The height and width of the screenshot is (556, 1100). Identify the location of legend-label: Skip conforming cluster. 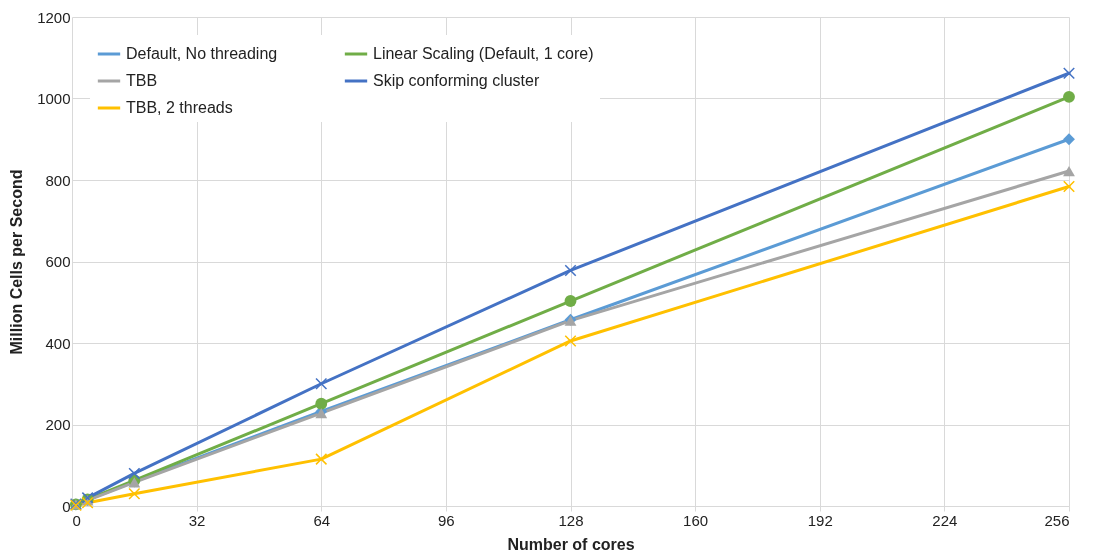
(456, 80).